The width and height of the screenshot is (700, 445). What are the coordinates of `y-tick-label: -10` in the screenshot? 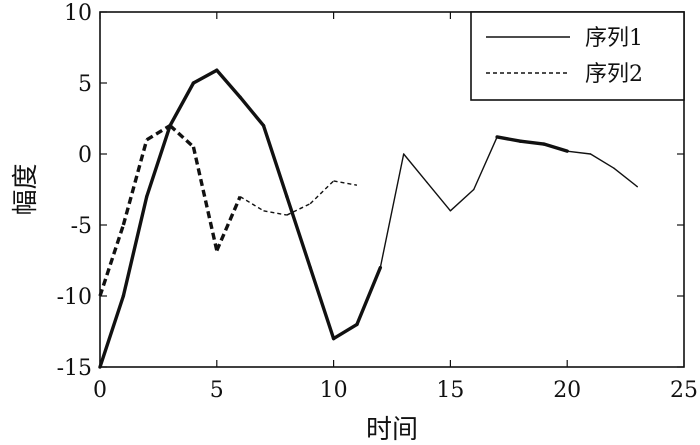 It's located at (74, 297).